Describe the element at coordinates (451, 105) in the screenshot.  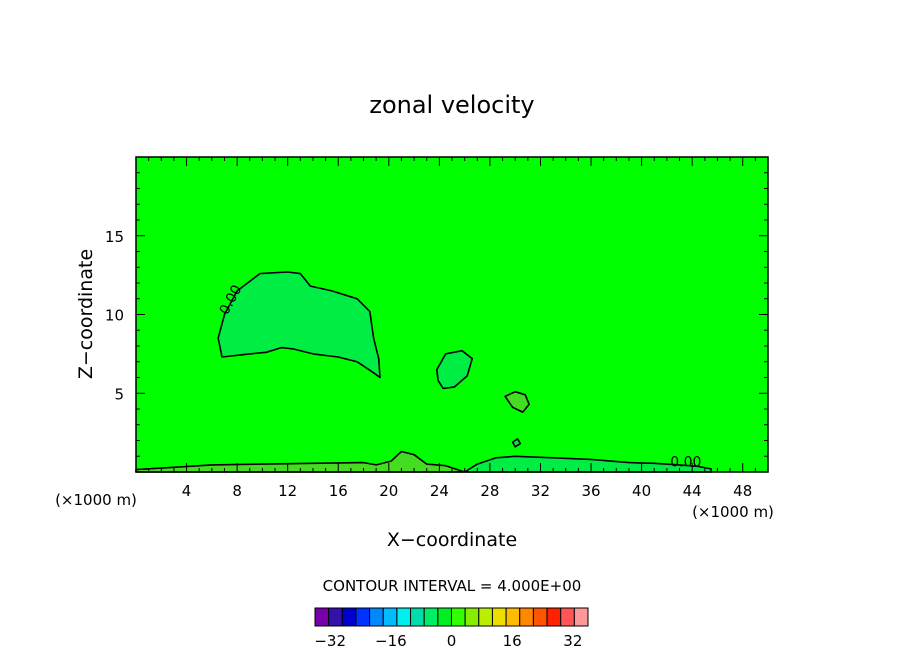
I see `chart-title: zonal velocity` at that location.